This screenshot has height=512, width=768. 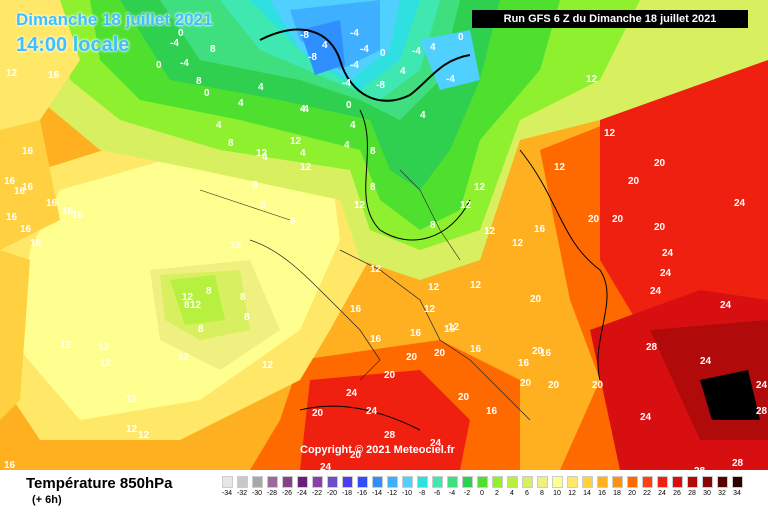 I want to click on date-title: Dimanche 18 juillet 2021, so click(x=114, y=19).